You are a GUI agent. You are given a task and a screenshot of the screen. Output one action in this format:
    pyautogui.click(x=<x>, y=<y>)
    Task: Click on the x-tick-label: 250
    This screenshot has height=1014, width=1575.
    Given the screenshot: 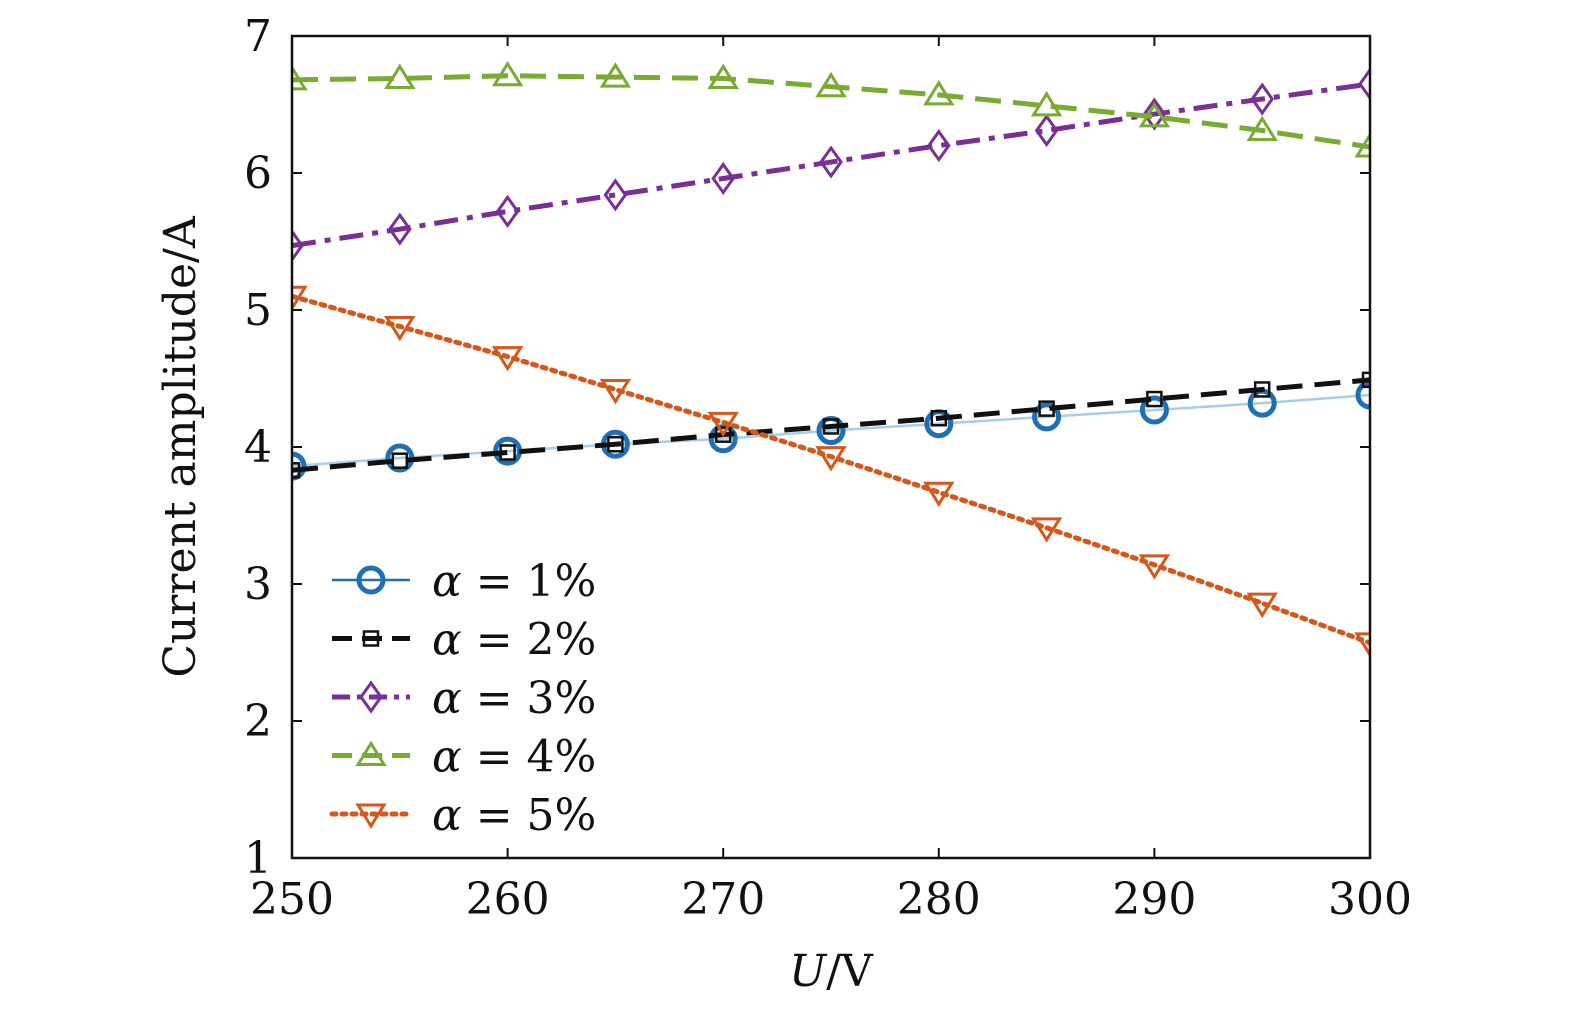 What is the action you would take?
    pyautogui.click(x=292, y=899)
    